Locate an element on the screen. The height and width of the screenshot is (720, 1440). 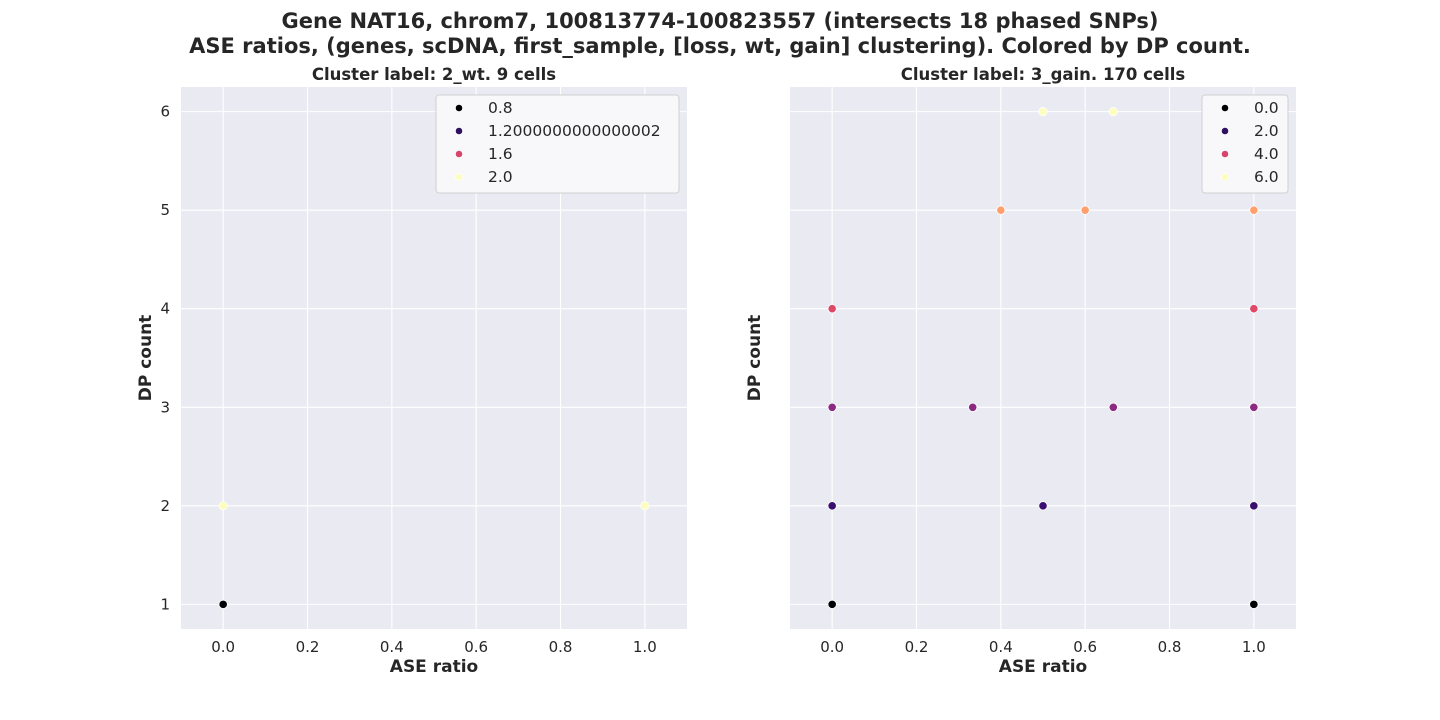
y-tick-label: 2 is located at coordinates (165, 506).